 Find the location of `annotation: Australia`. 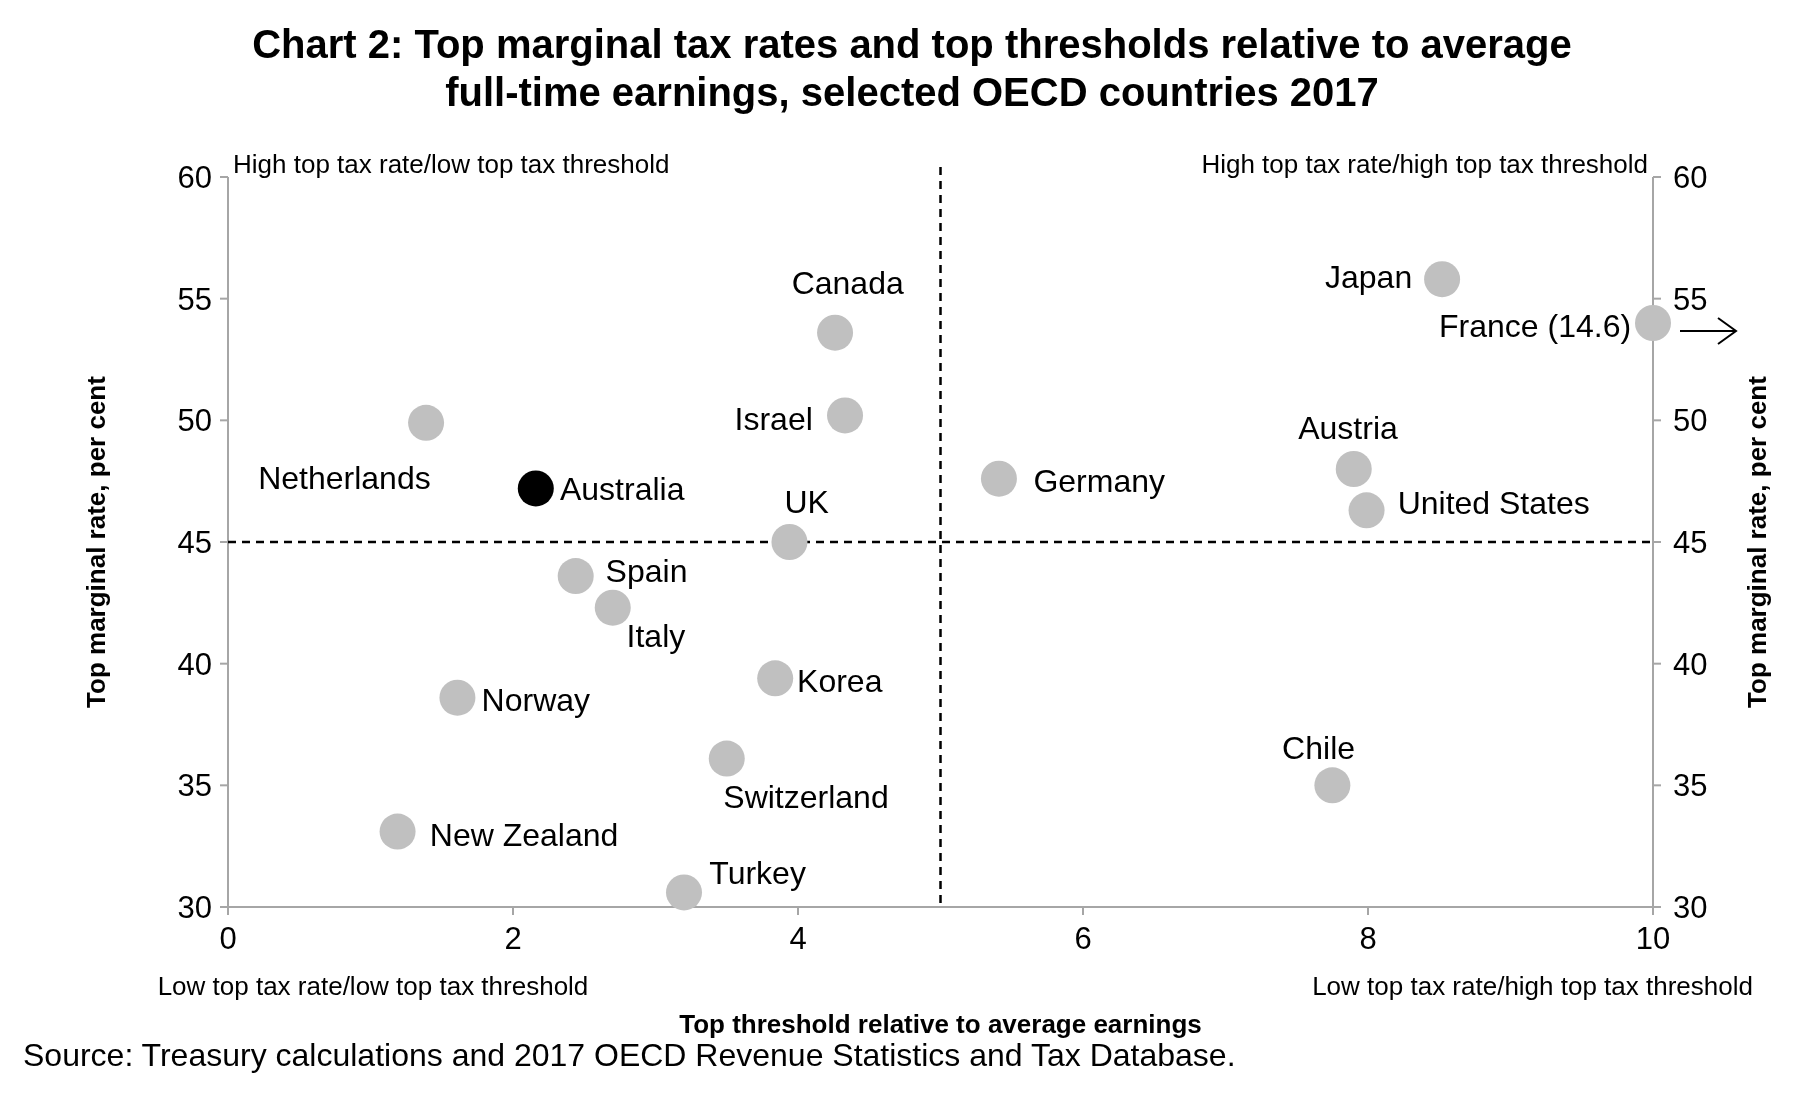

annotation: Australia is located at coordinates (622, 488).